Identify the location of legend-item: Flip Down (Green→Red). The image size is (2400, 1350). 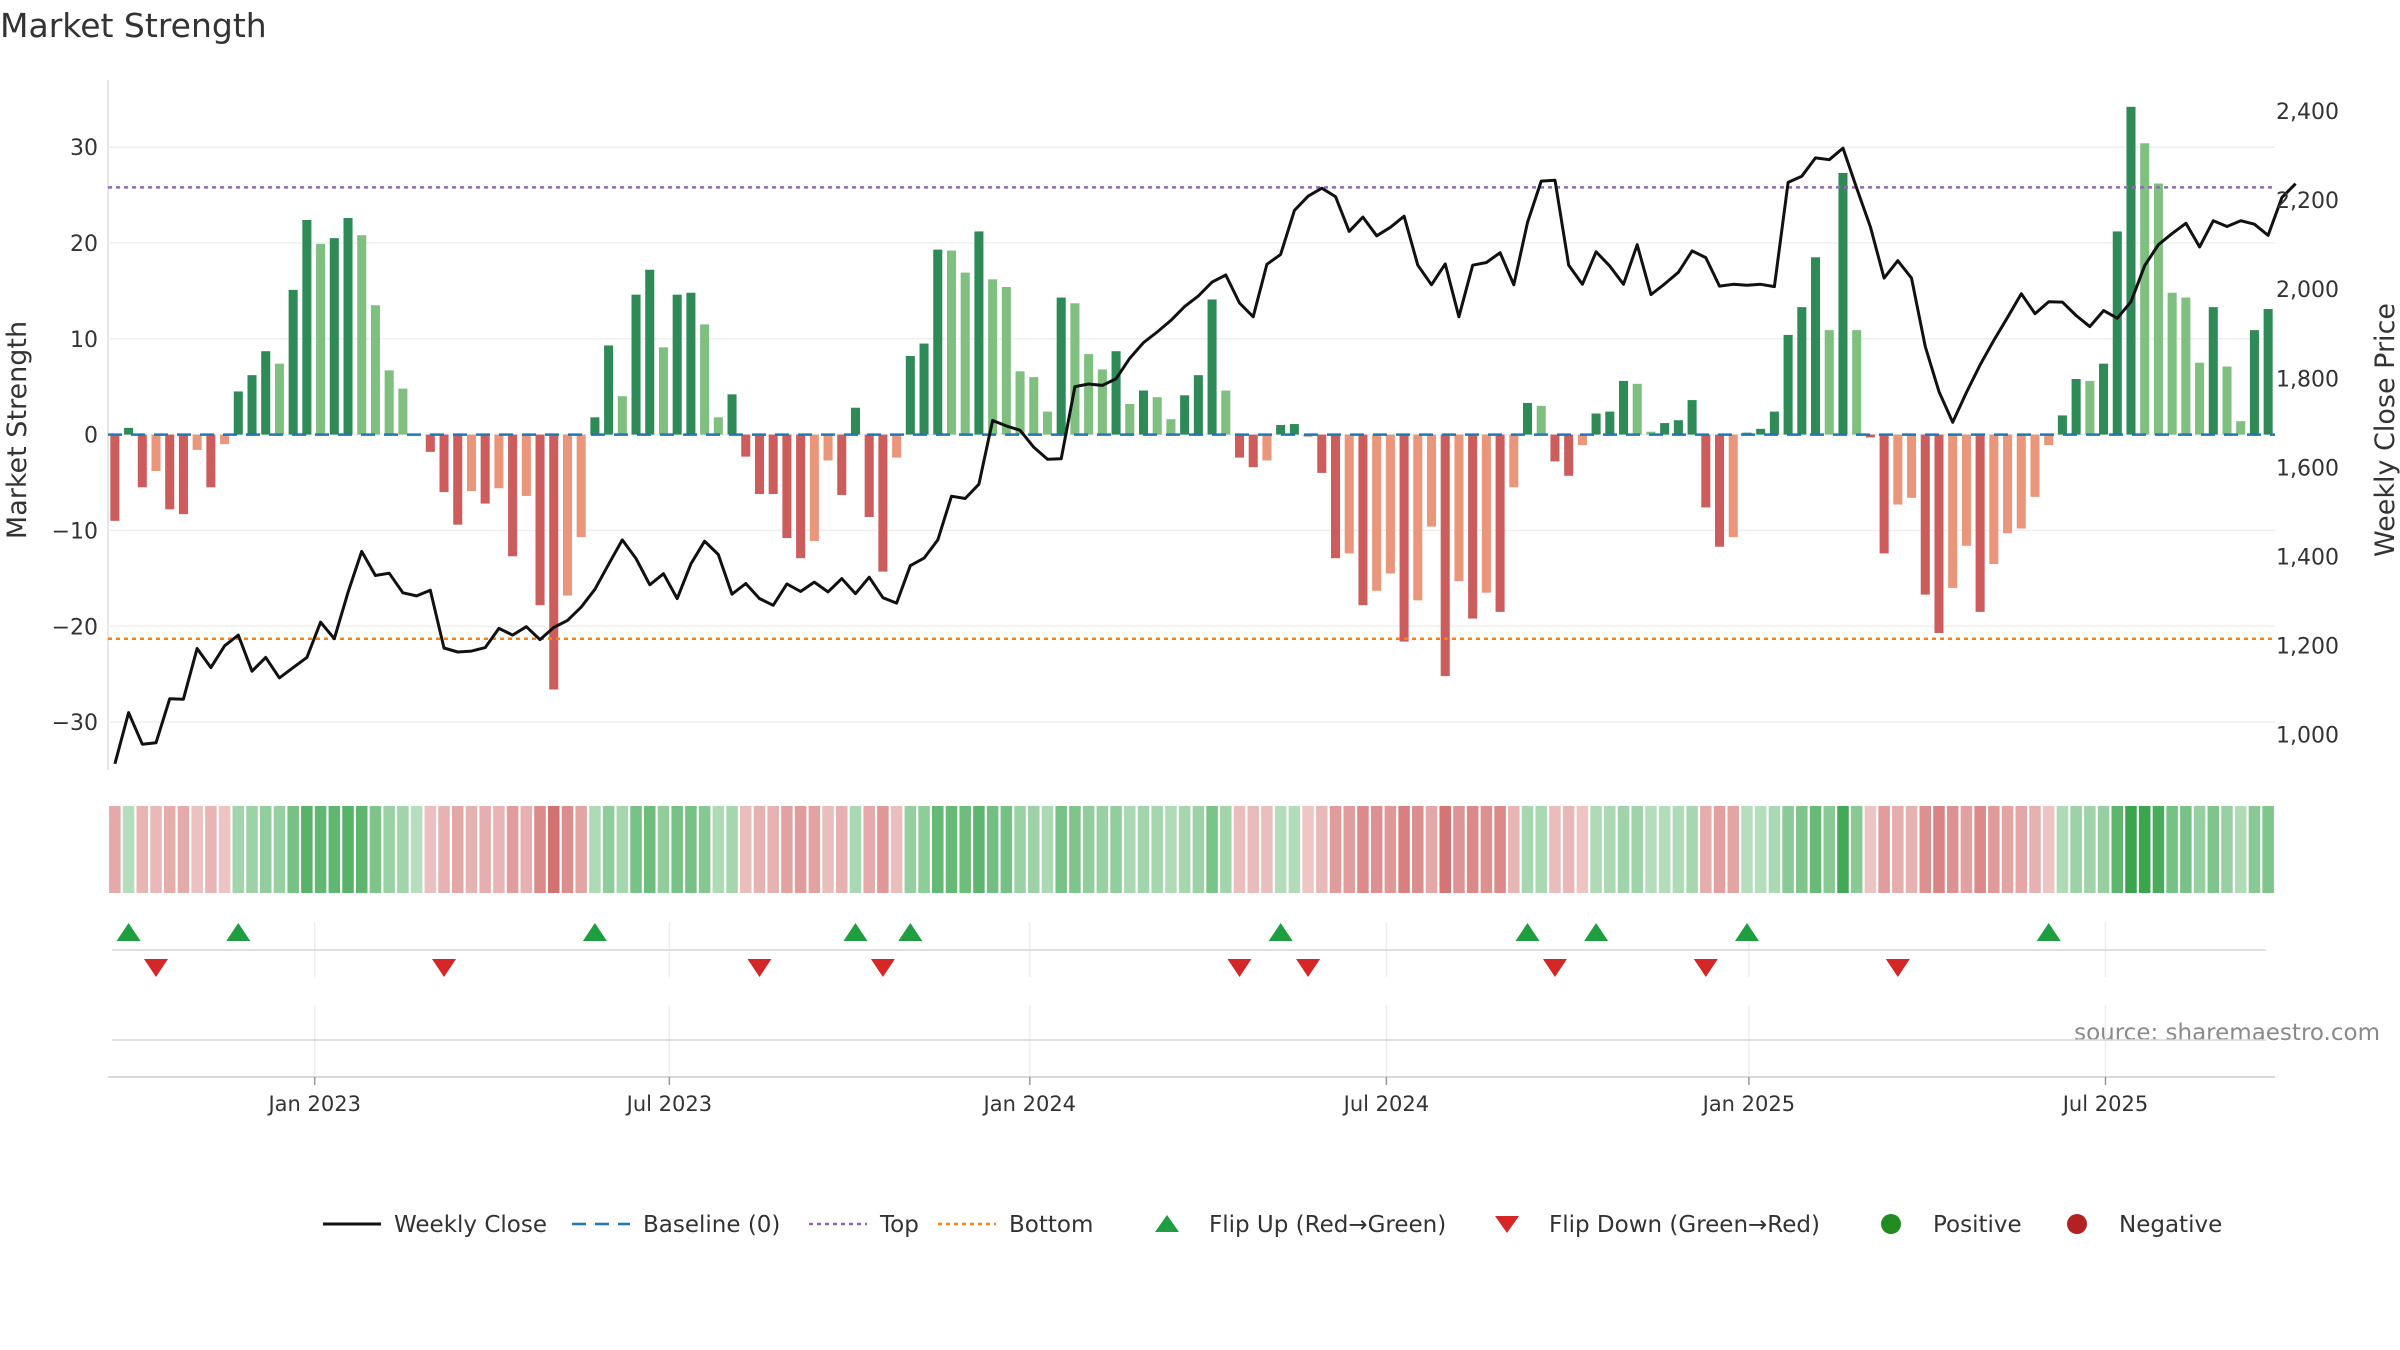
(1657, 1225).